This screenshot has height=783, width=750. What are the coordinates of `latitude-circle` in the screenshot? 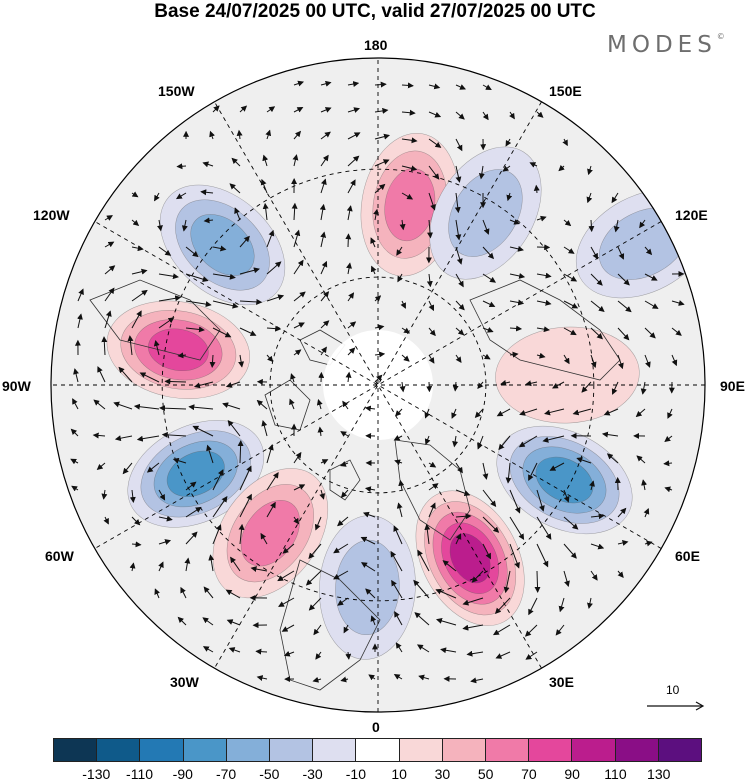 It's located at (378, 385).